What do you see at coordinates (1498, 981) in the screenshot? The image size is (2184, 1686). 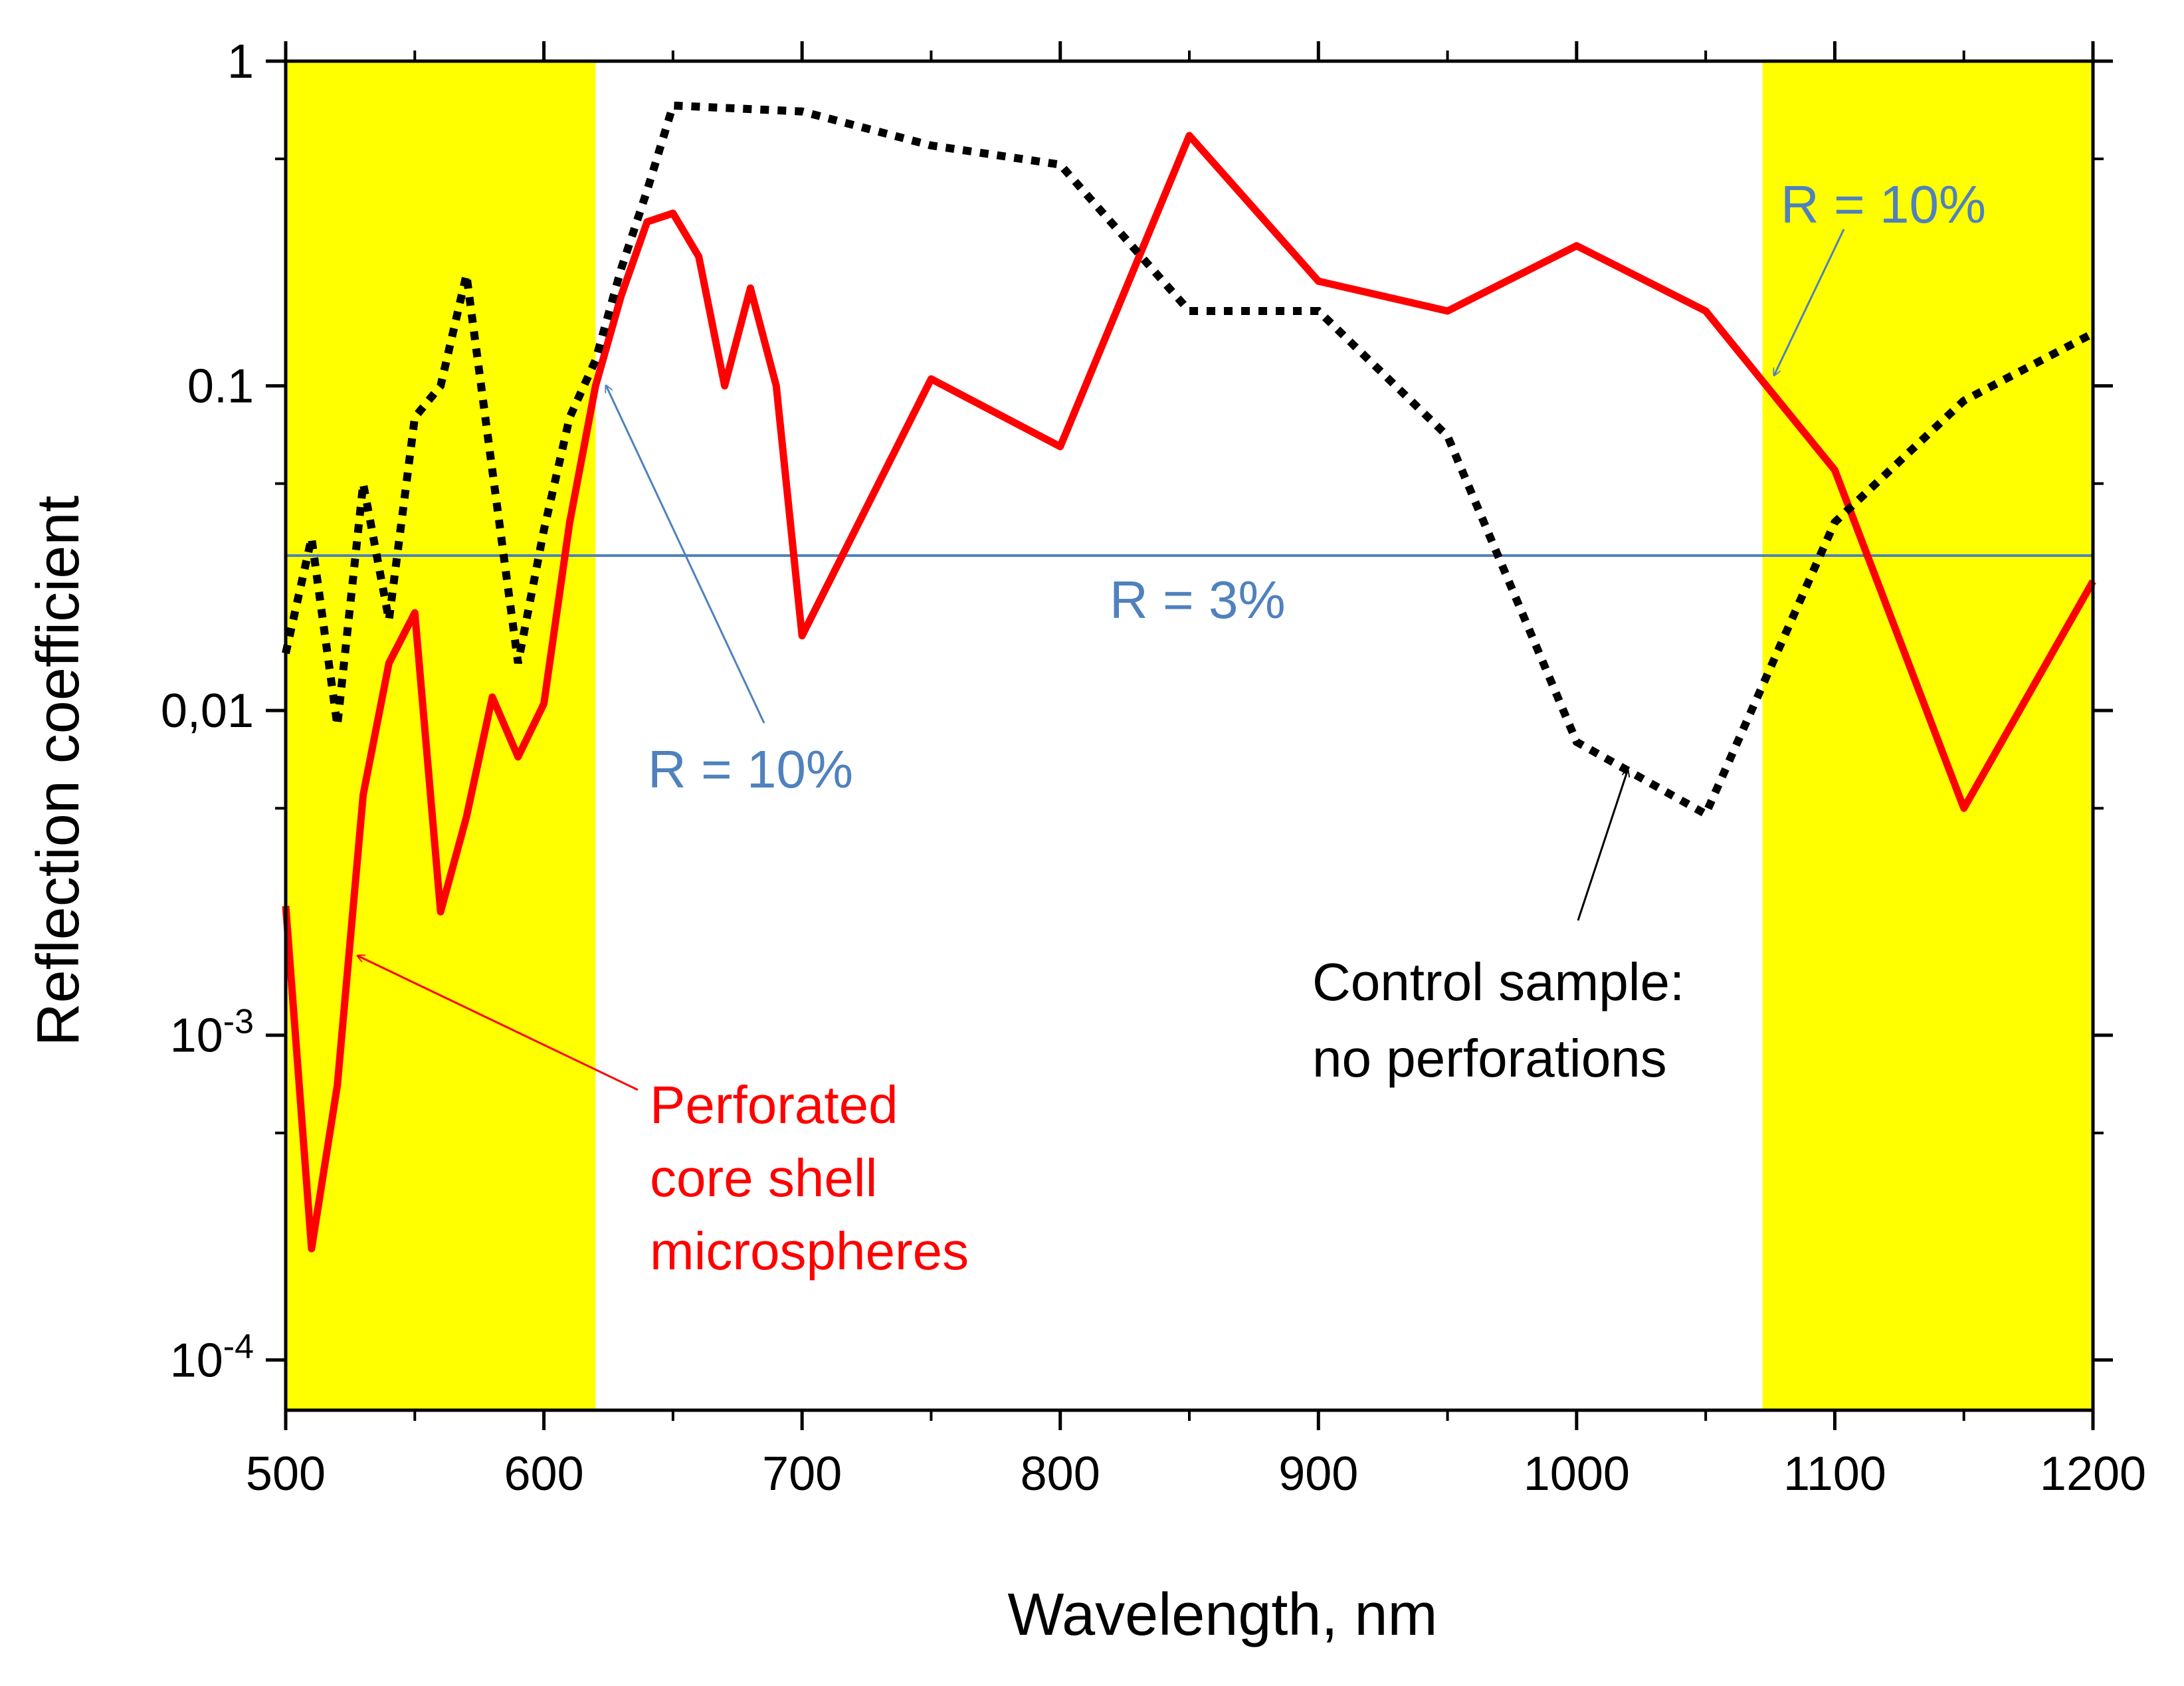 I see `control-label-line-1: Control sample:` at bounding box center [1498, 981].